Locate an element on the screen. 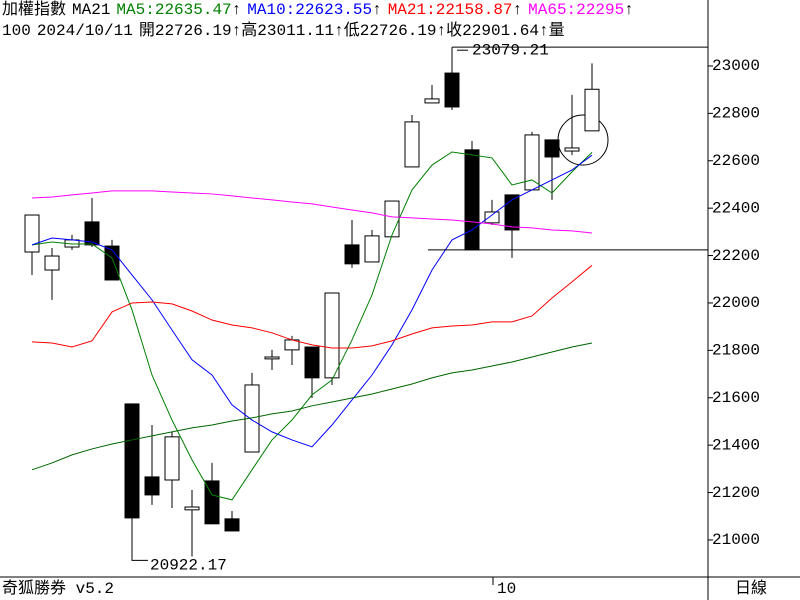 This screenshot has height=600, width=800. low-connector is located at coordinates (139, 559).